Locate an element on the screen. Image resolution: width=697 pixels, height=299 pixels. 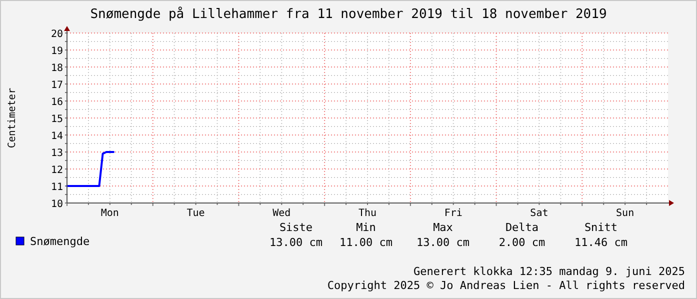
text: 2.00 cm is located at coordinates (522, 242).